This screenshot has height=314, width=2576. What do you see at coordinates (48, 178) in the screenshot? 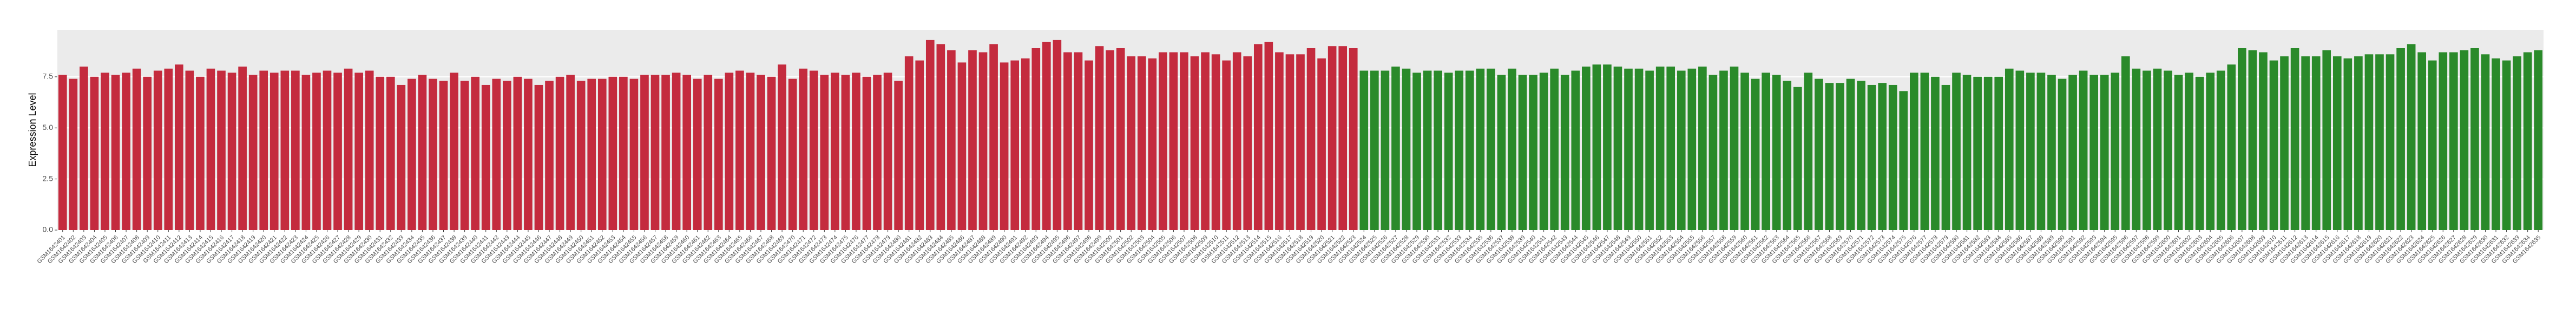
I see `y-tick-label: 2.5` at bounding box center [48, 178].